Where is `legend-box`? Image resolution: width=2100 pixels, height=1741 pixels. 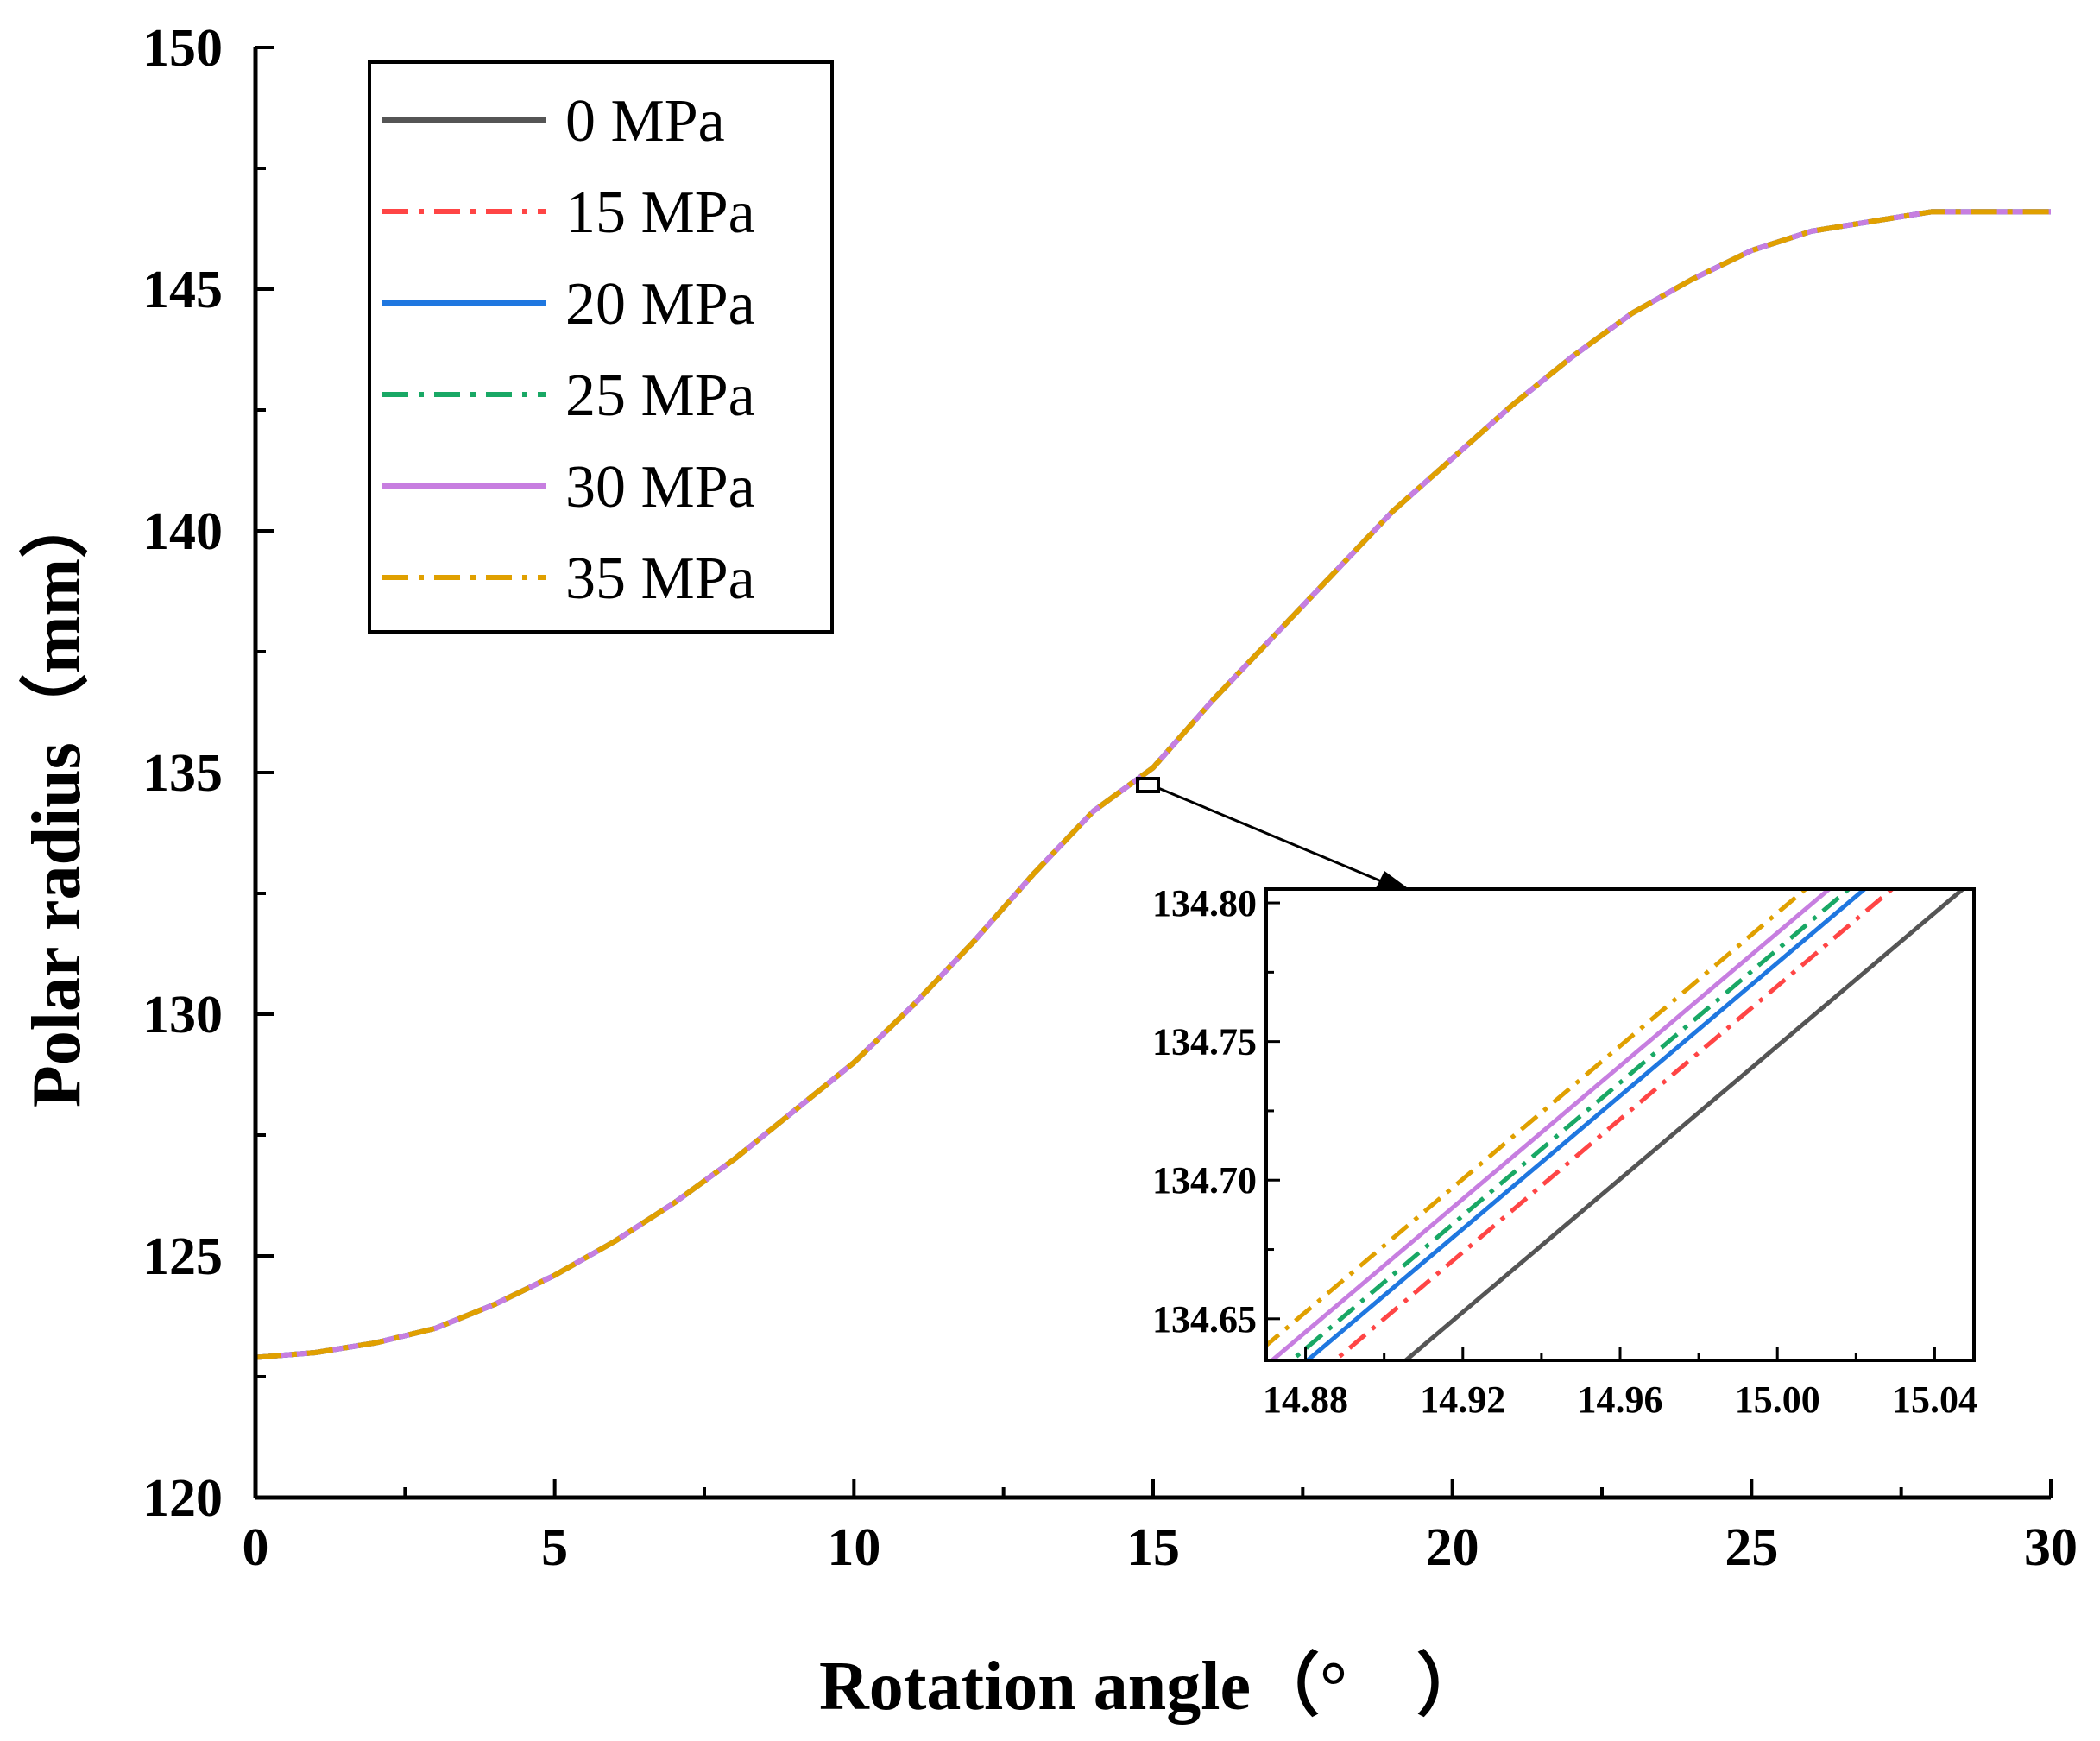
legend-box is located at coordinates (601, 347).